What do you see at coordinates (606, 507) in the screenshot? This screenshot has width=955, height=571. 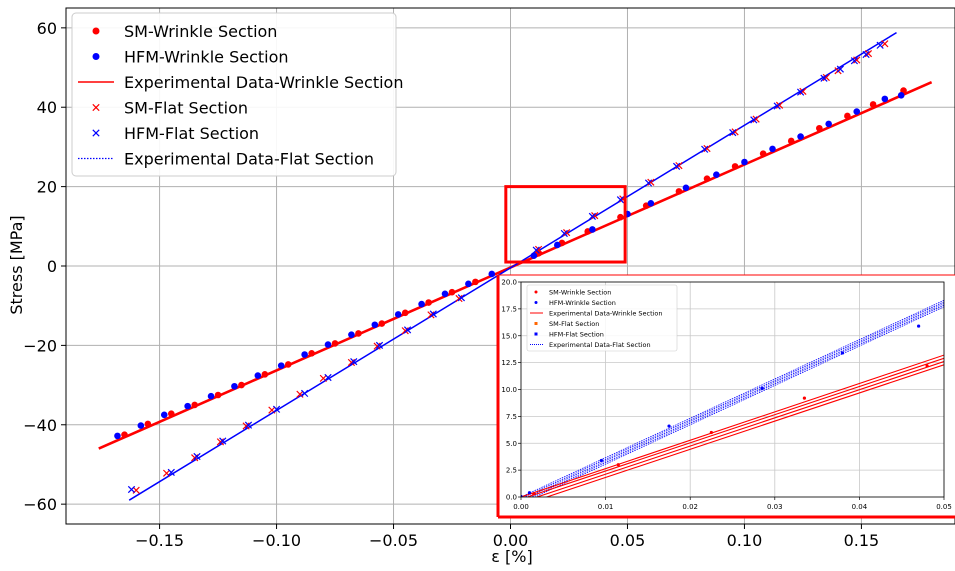 I see `inset-x-tick-label: 0.01` at bounding box center [606, 507].